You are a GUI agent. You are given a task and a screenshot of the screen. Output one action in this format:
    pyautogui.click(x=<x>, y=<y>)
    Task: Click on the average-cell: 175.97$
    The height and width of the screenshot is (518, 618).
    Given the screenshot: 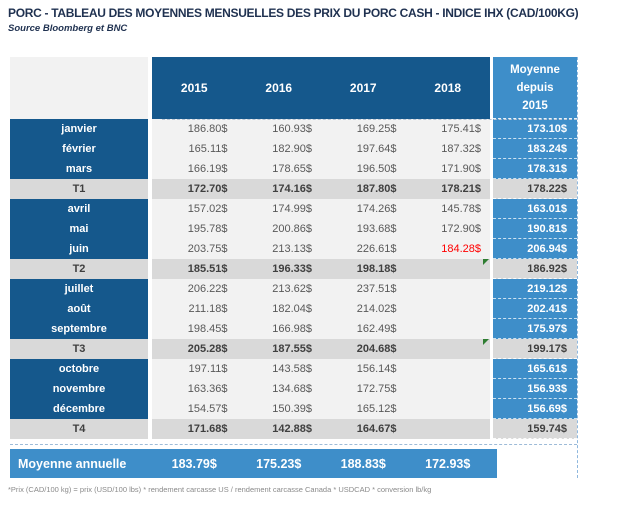 What is the action you would take?
    pyautogui.click(x=535, y=329)
    